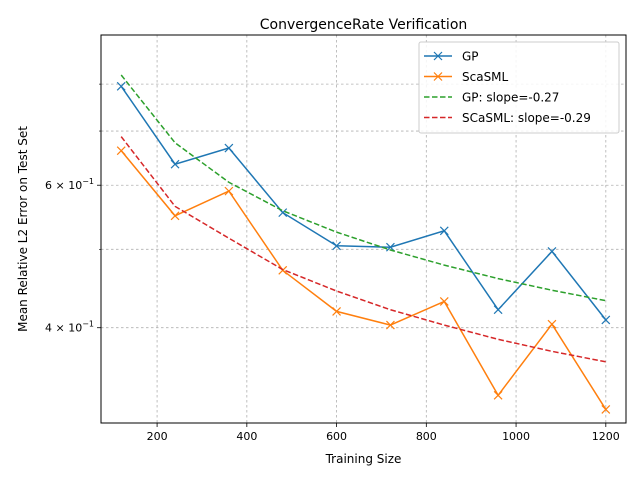 The width and height of the screenshot is (640, 480). I want to click on legend-box, so click(519, 87).